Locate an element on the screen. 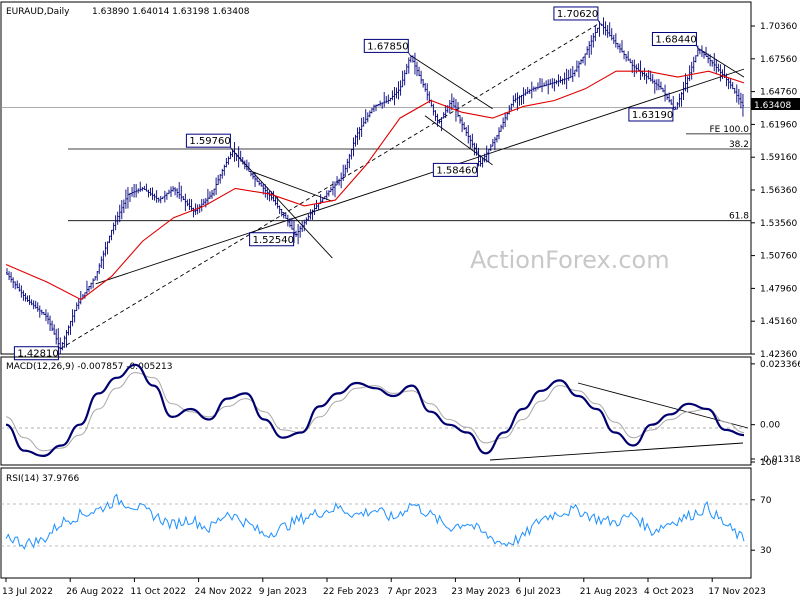 This screenshot has height=605, width=800. rsi-tick-label: 70 is located at coordinates (766, 501).